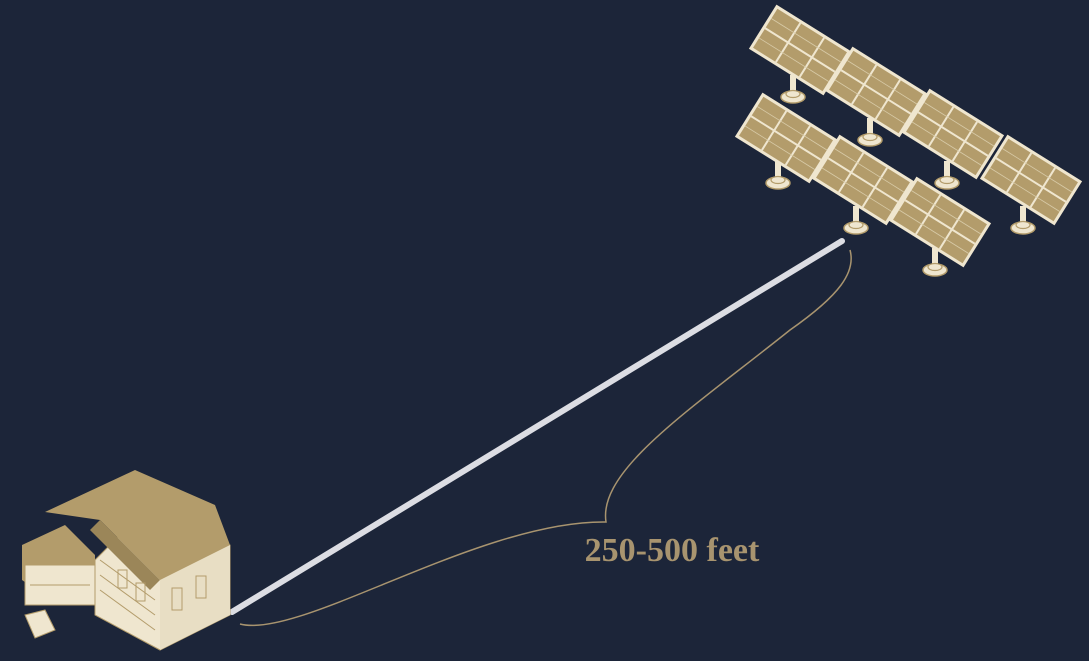 The height and width of the screenshot is (661, 1089). What do you see at coordinates (672, 550) in the screenshot?
I see `distance-label: 250-500 feet` at bounding box center [672, 550].